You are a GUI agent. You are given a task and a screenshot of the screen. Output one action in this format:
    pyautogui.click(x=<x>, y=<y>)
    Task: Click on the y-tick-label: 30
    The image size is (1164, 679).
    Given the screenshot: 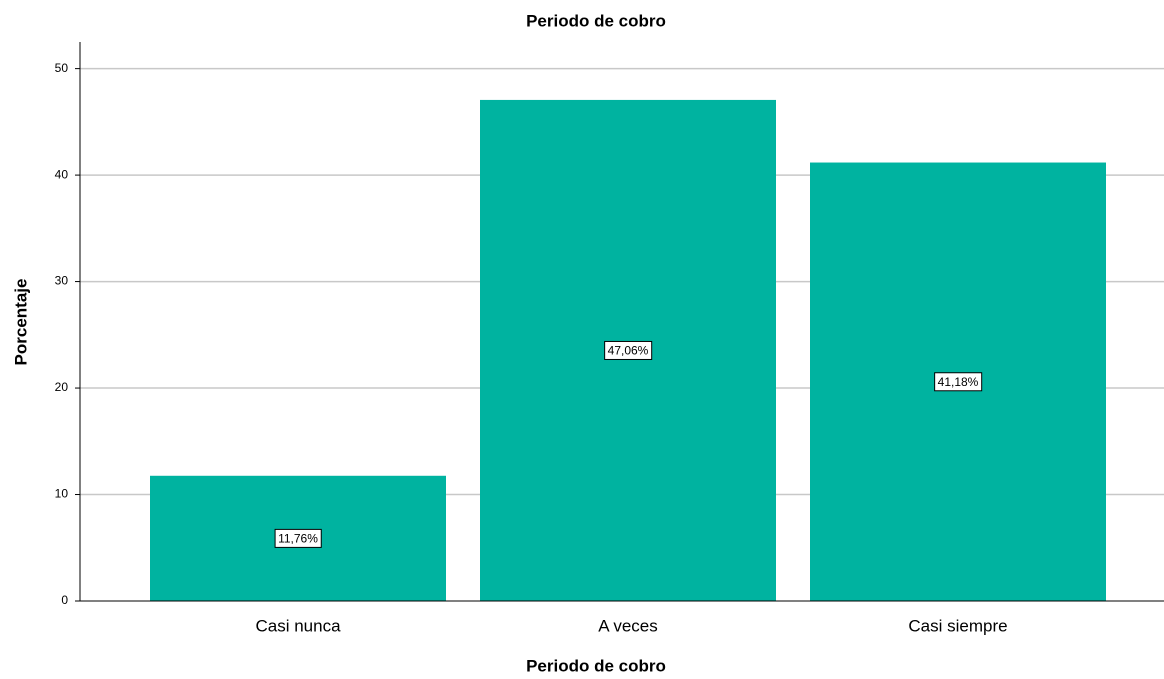 What is the action you would take?
    pyautogui.click(x=62, y=281)
    